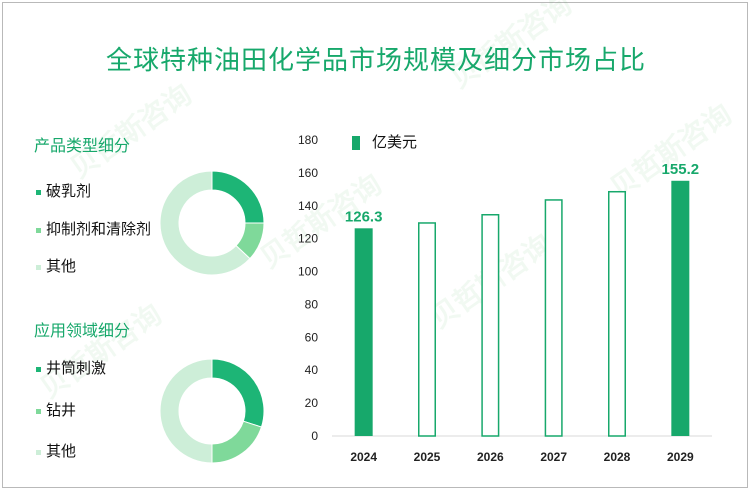 Image resolution: width=752 pixels, height=492 pixels. I want to click on legend-label: 钻井, so click(61, 410).